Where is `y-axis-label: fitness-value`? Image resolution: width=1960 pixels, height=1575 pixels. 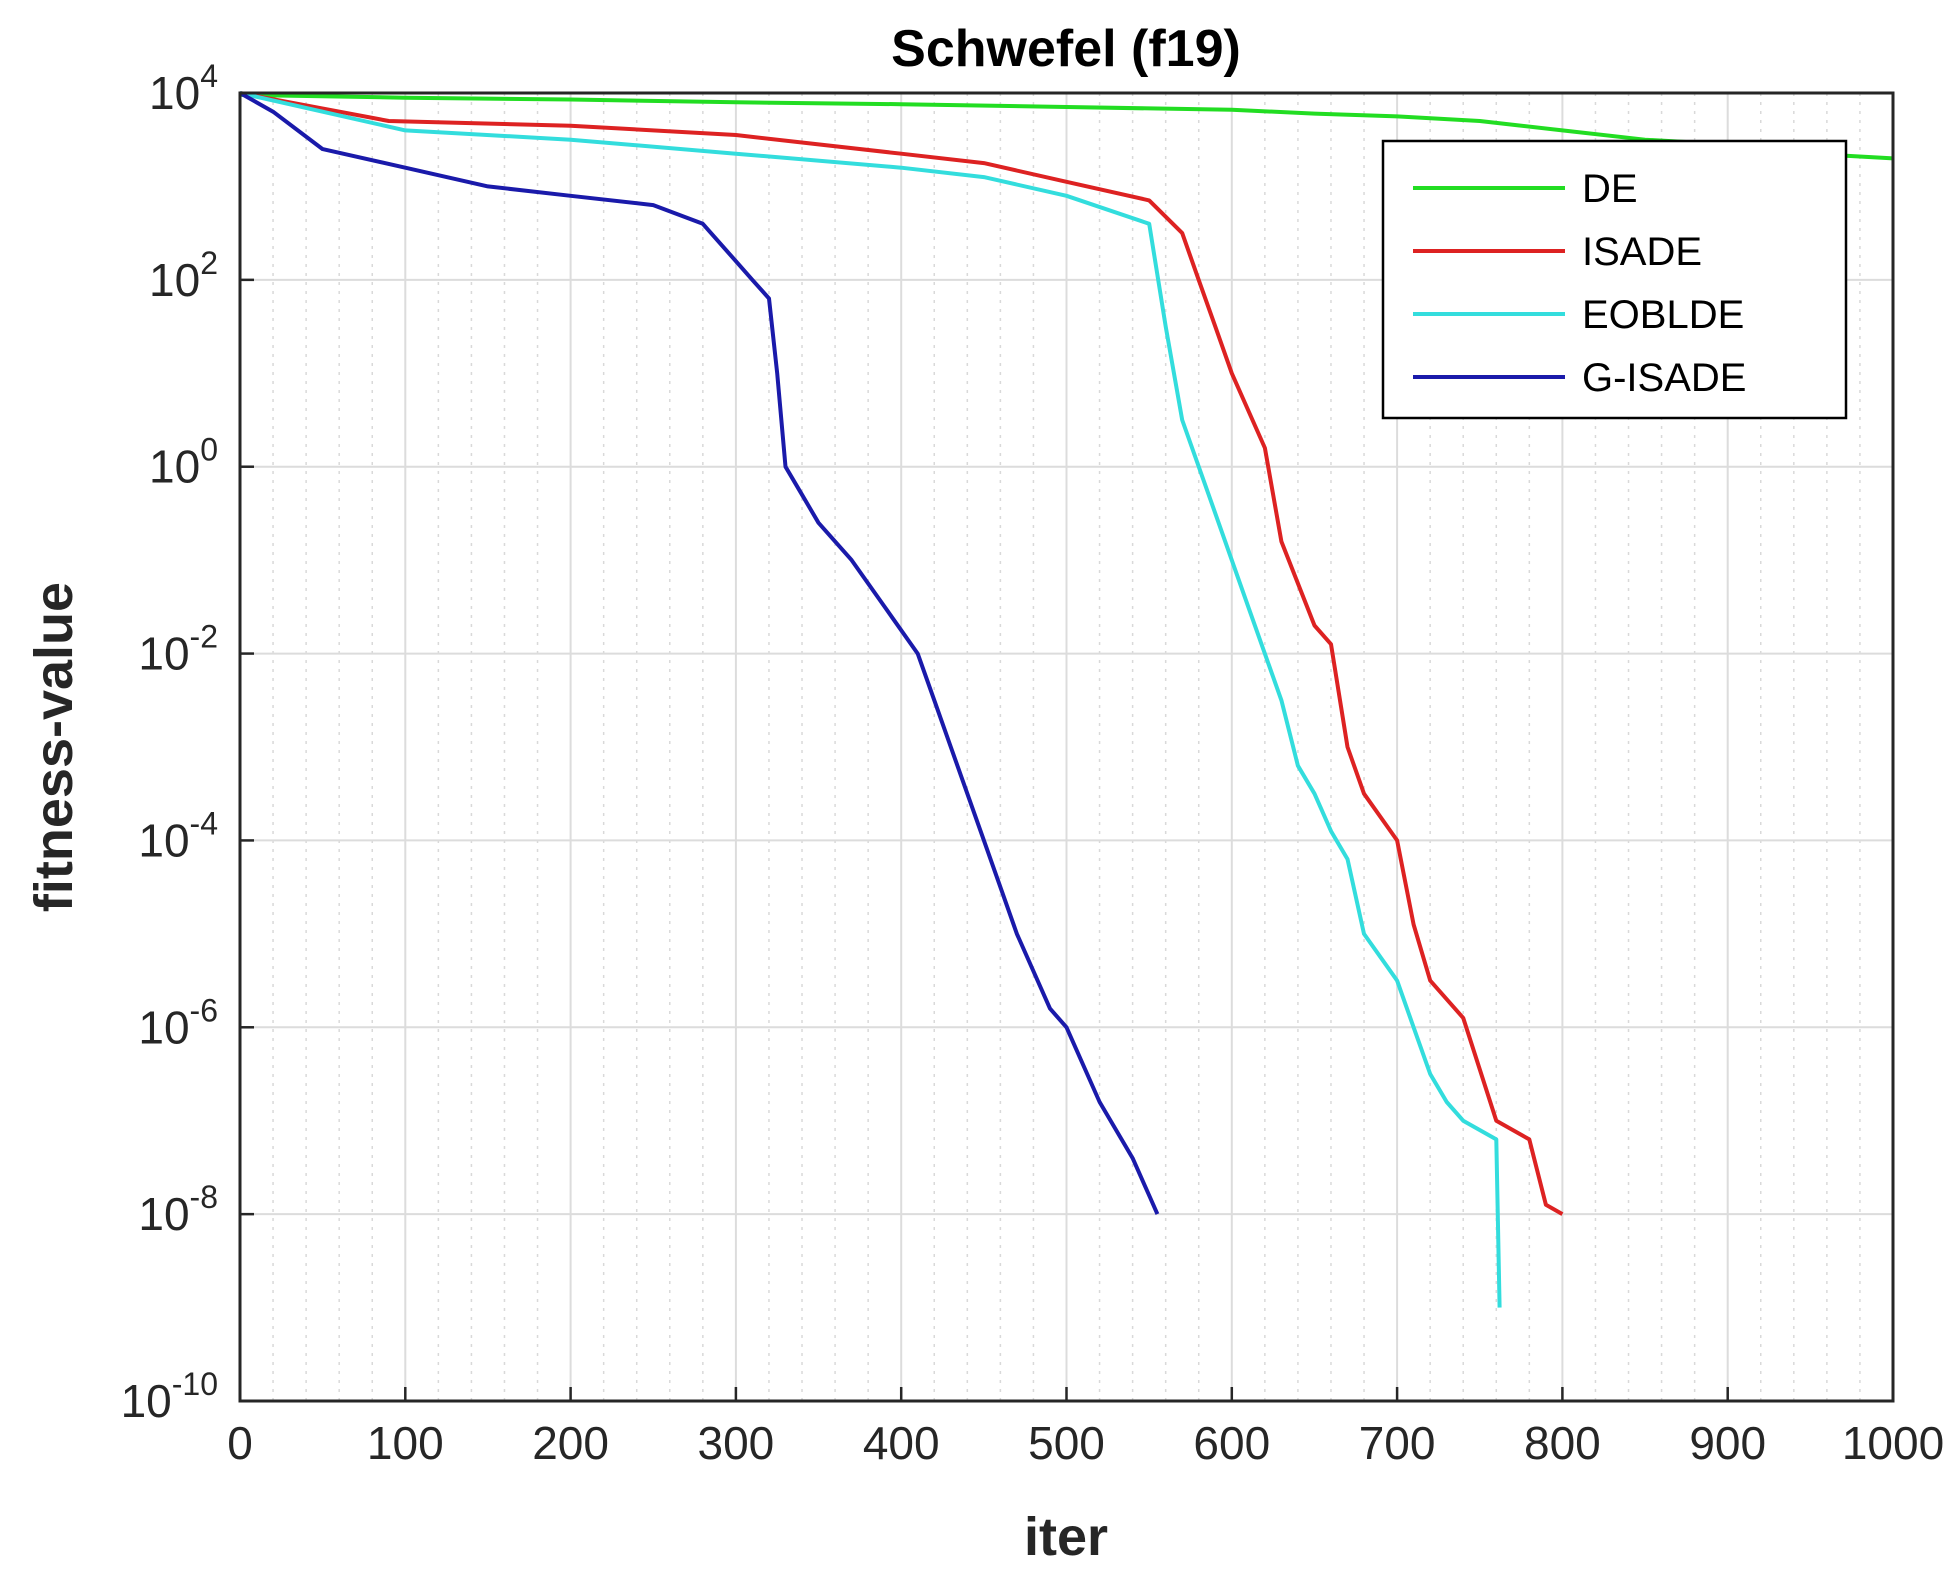 y-axis-label: fitness-value is located at coordinates (54, 747).